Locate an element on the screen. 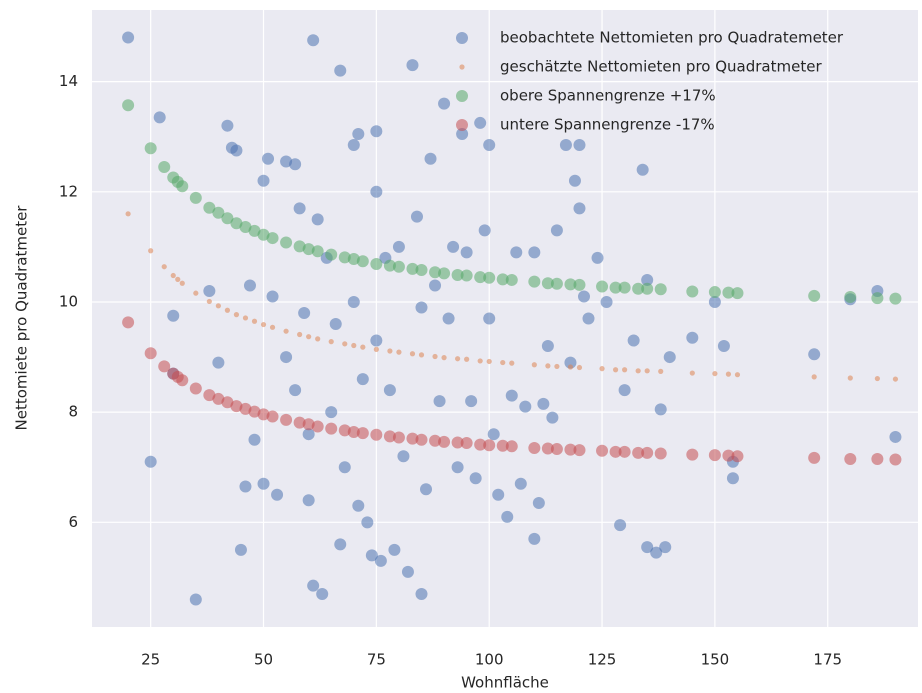 Image resolution: width=922 pixels, height=693 pixels. y-tick-label: 10 is located at coordinates (68, 301).